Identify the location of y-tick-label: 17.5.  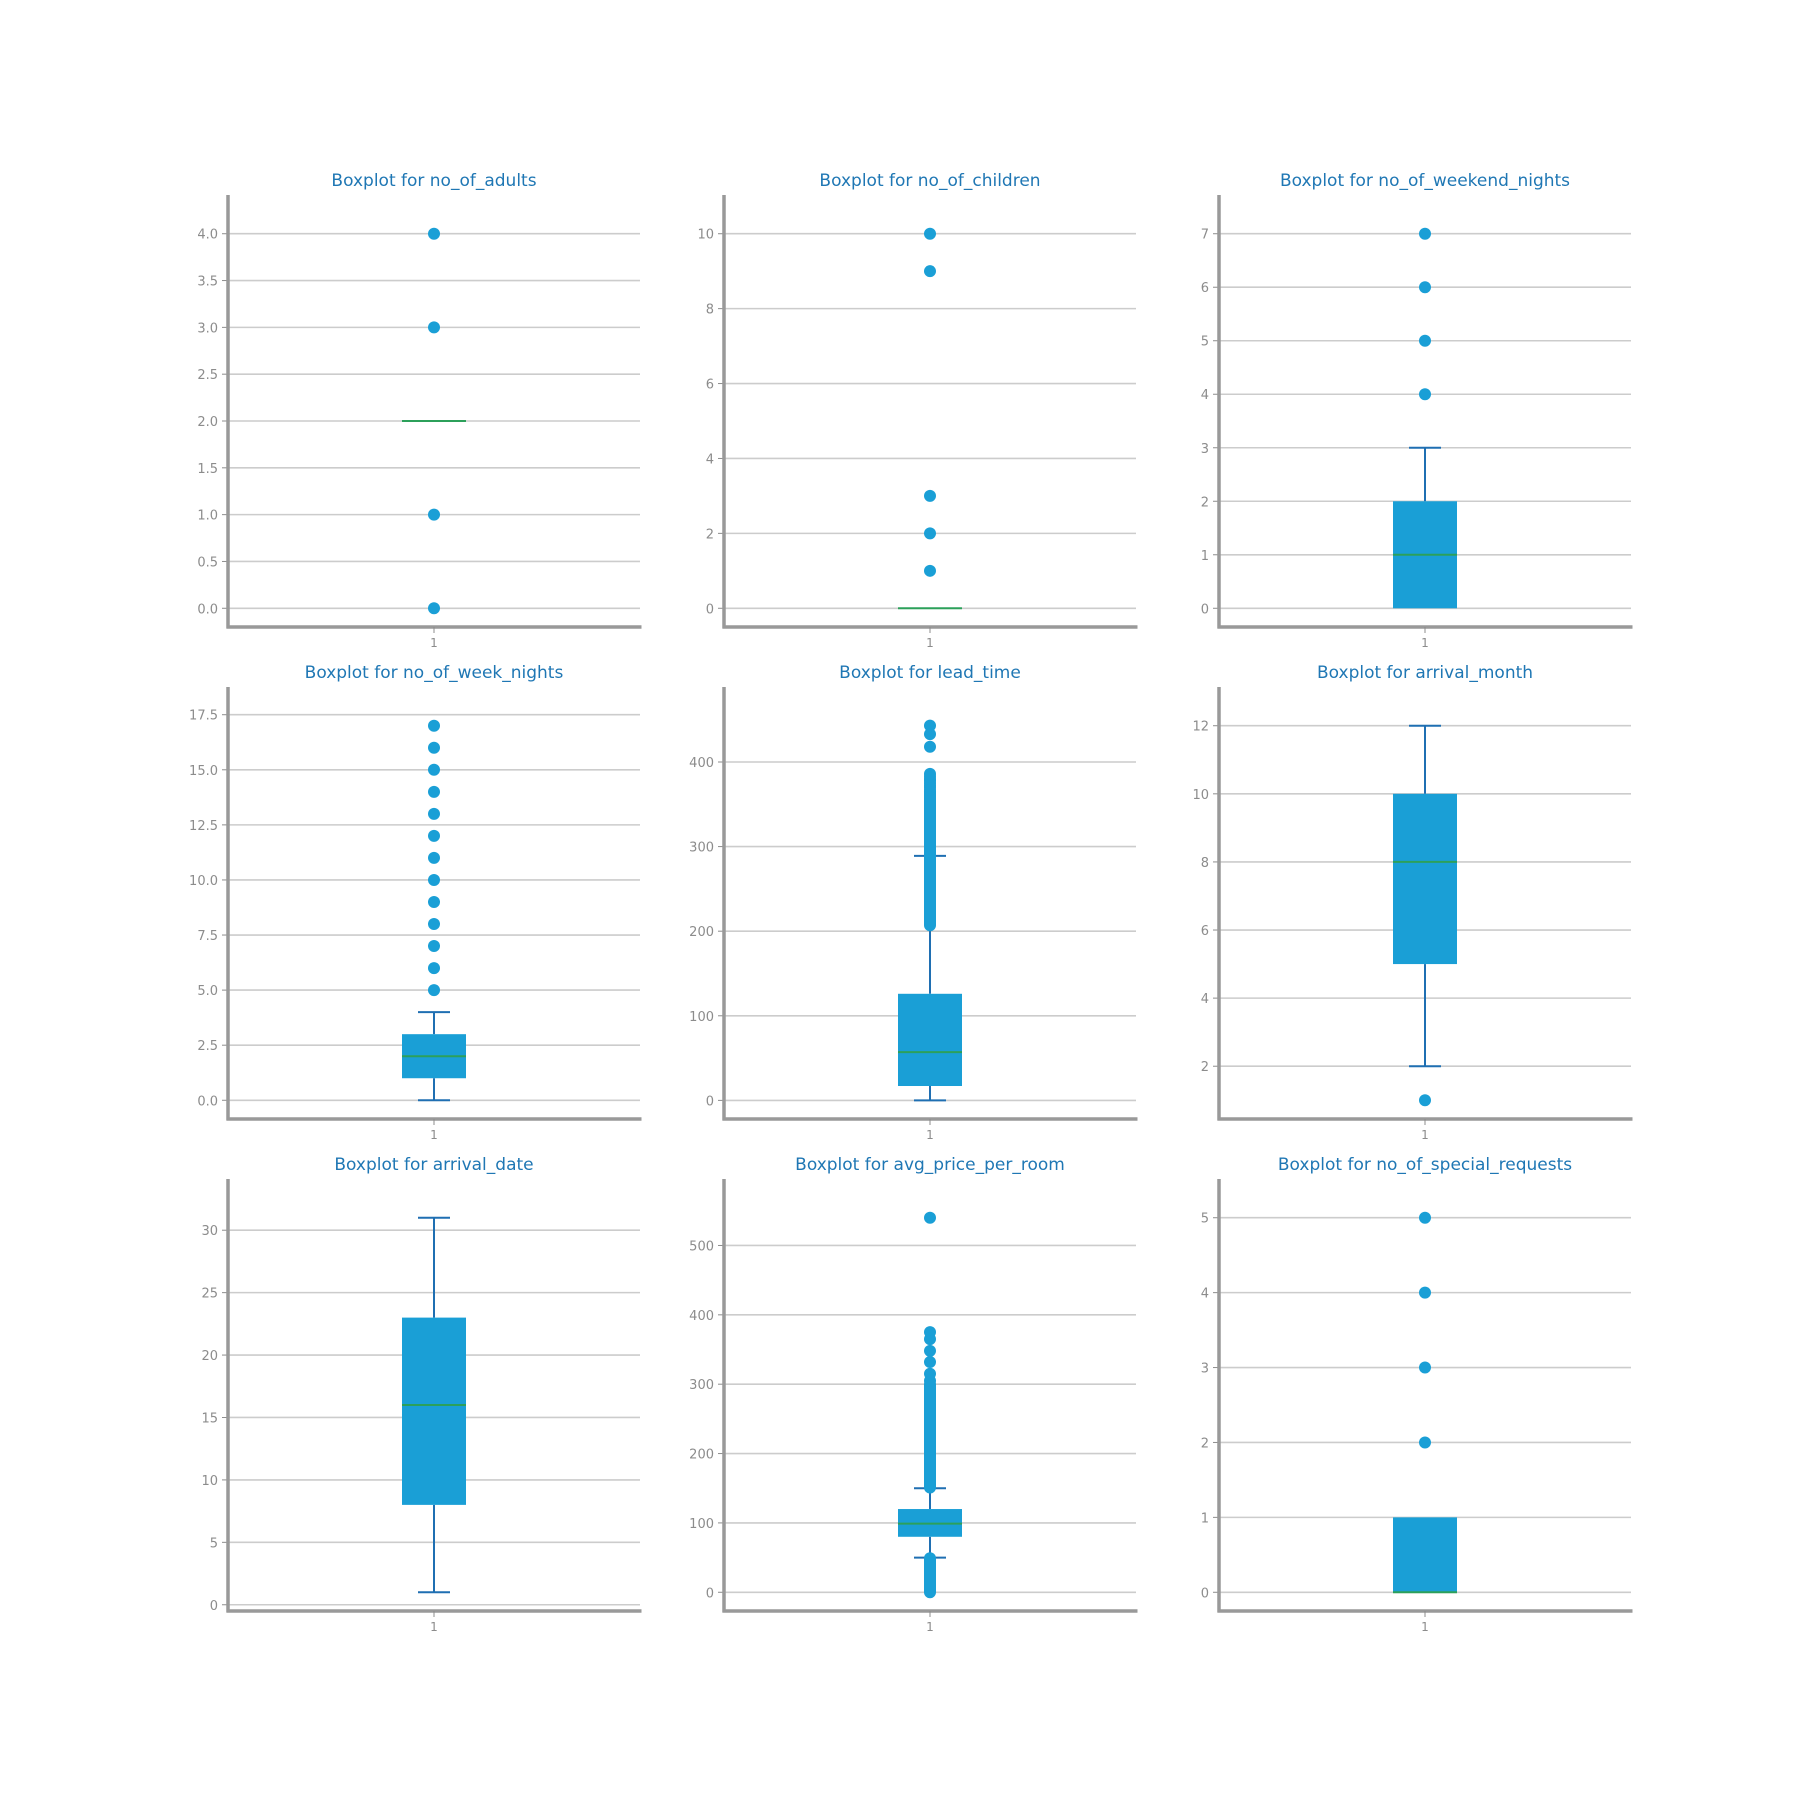
(203, 716).